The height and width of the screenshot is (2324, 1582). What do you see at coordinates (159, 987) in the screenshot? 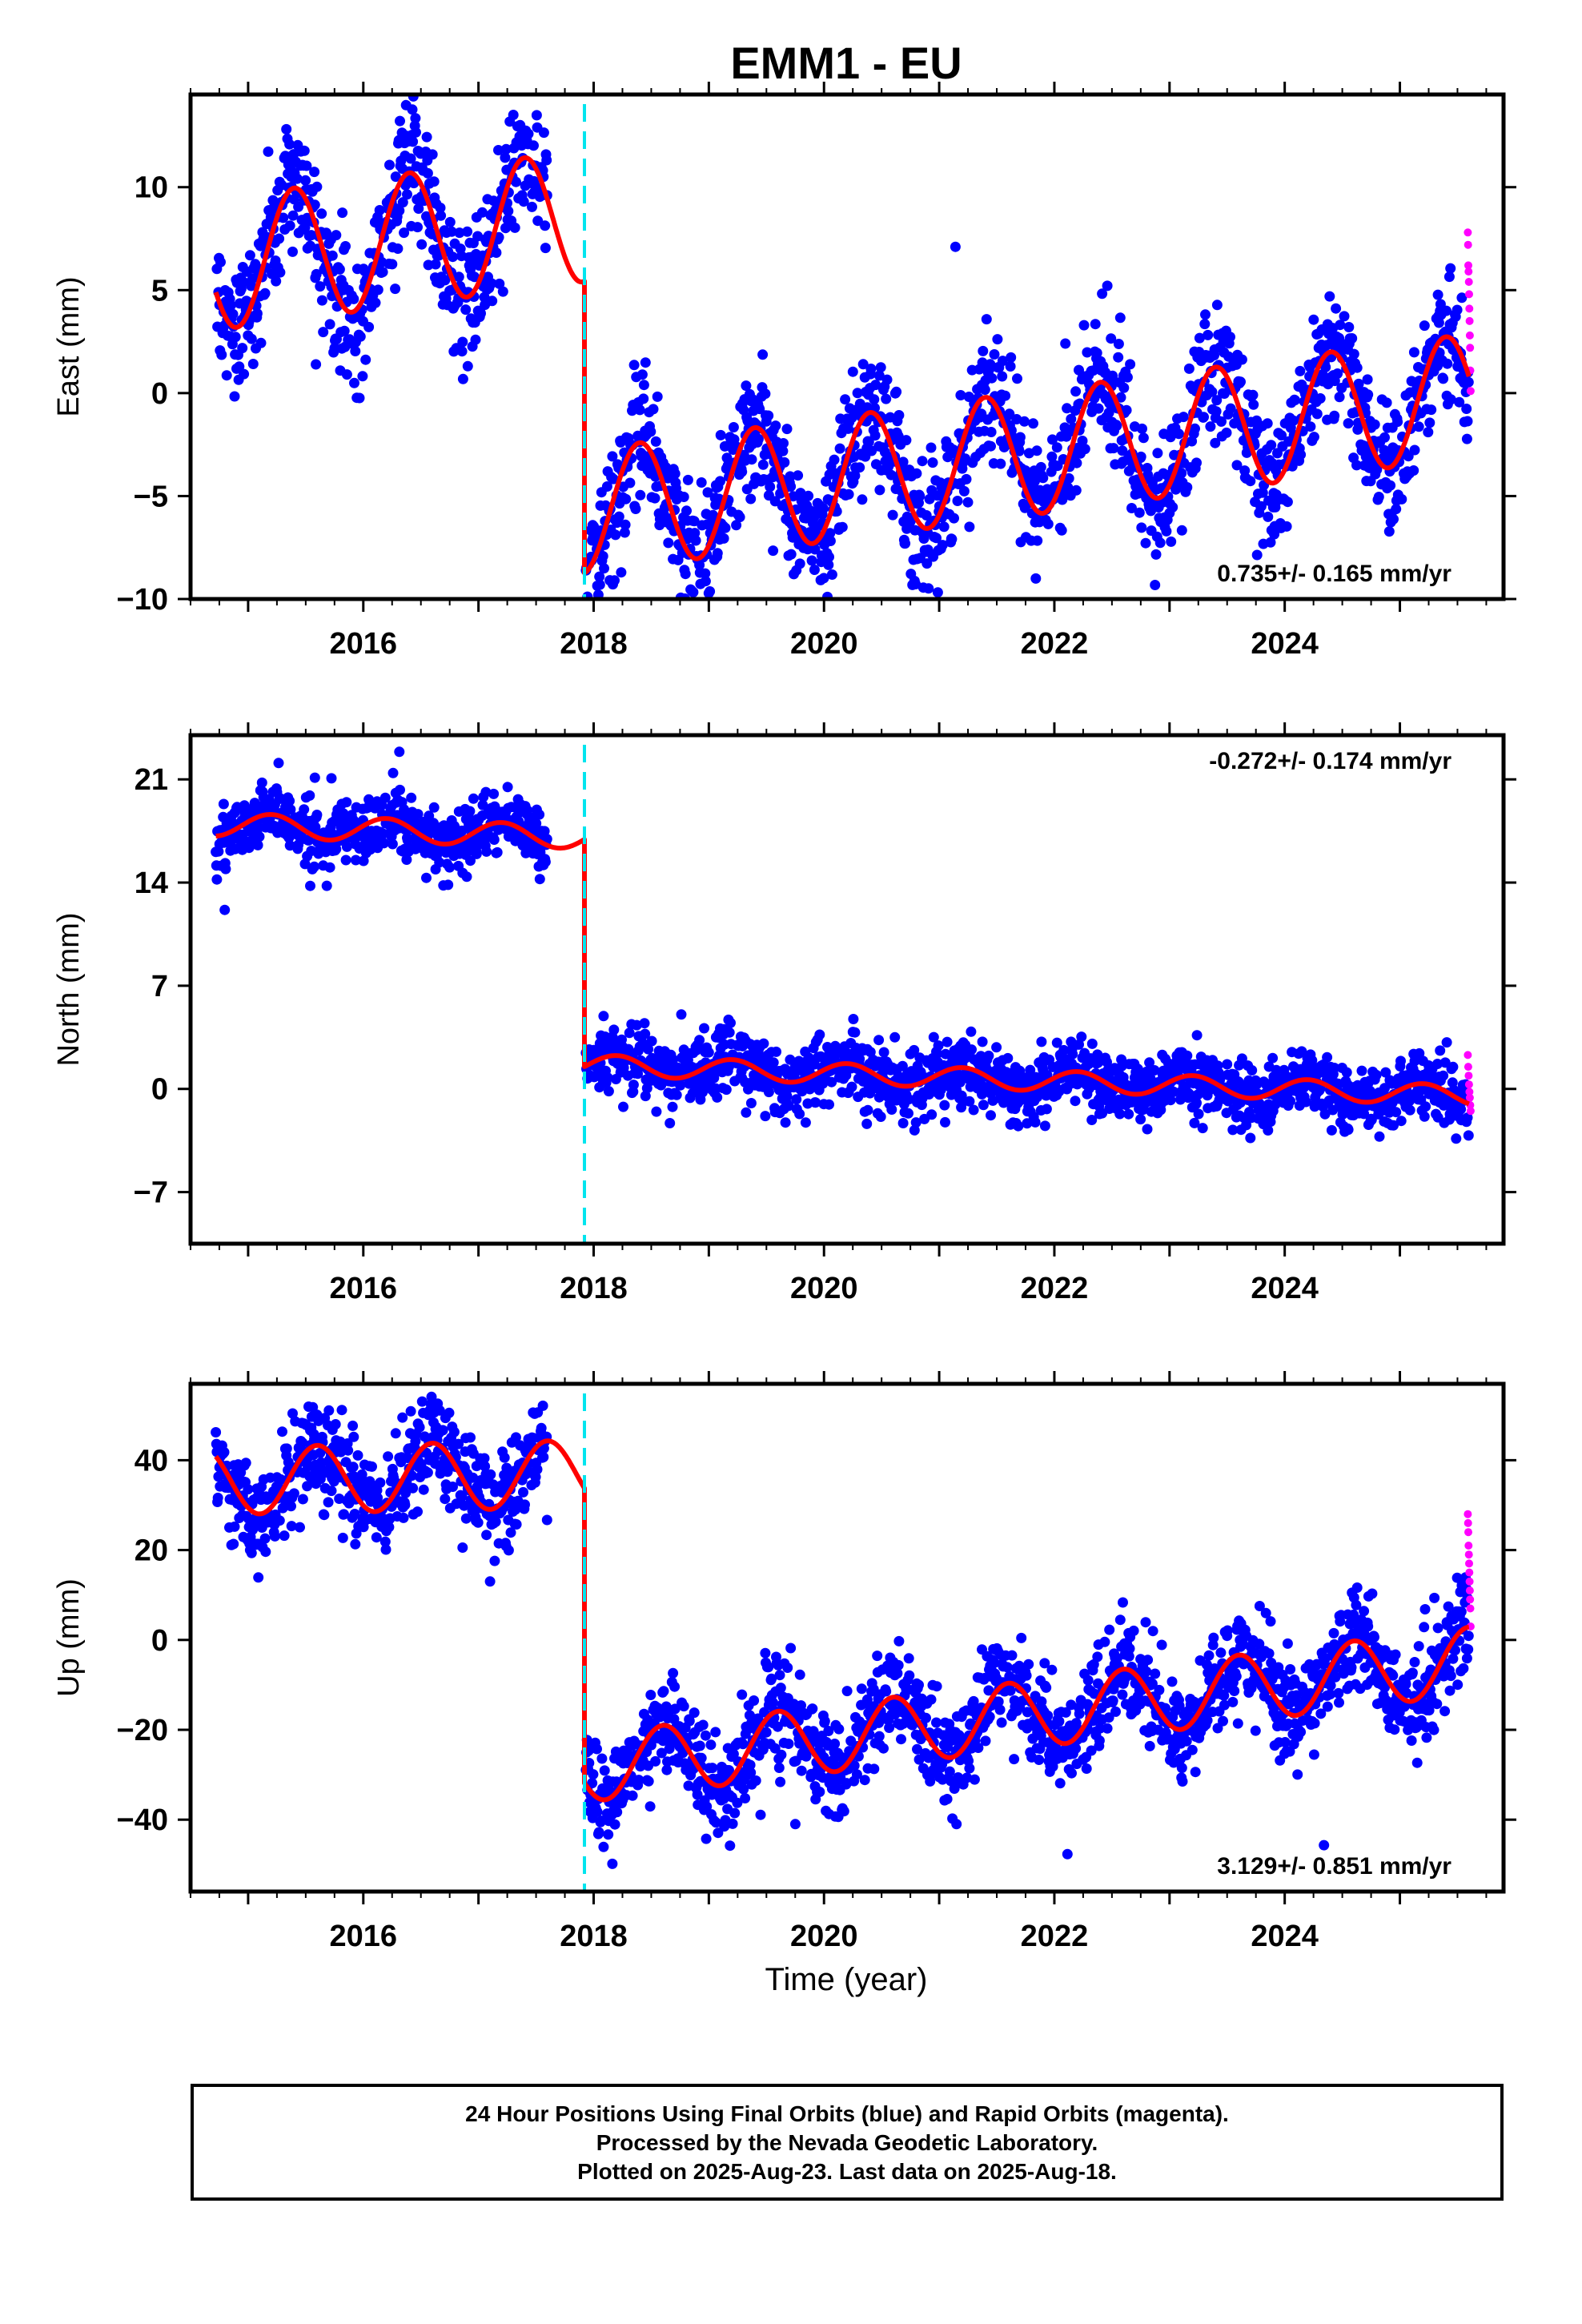
I see `y-tick-label: 7` at bounding box center [159, 987].